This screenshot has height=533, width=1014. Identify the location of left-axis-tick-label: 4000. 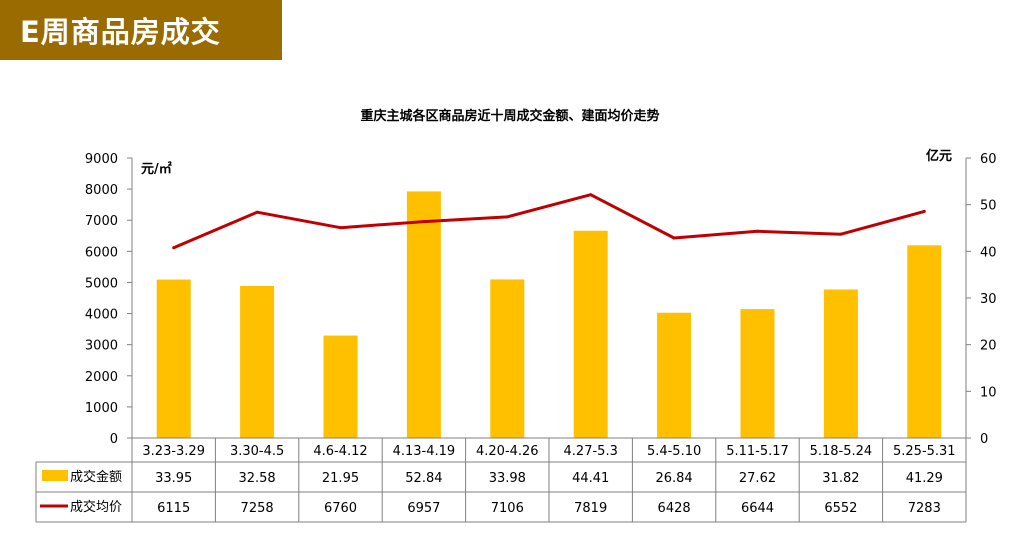
(101, 315).